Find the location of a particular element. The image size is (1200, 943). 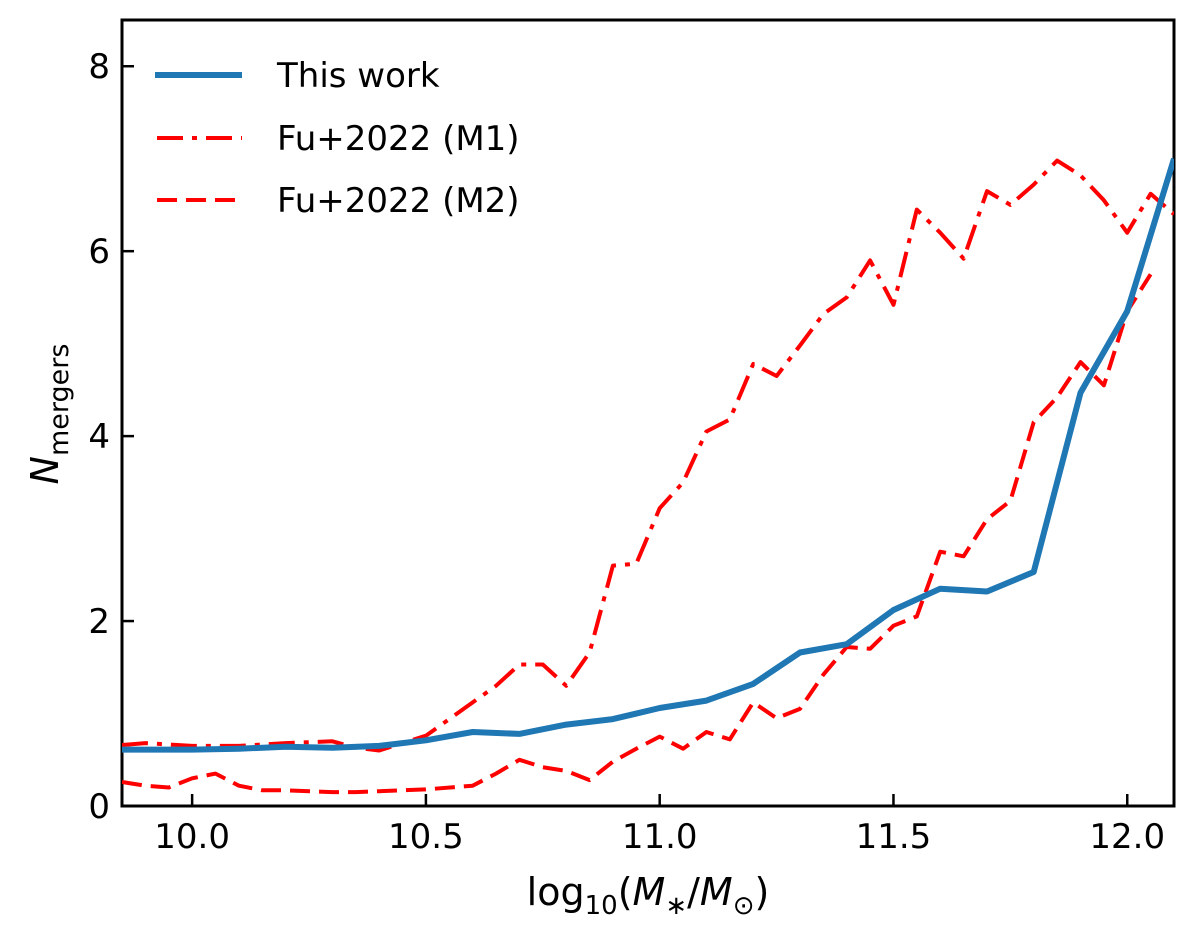

legend-label-fu2022-m2: Fu+2022 (M2) is located at coordinates (398, 201).